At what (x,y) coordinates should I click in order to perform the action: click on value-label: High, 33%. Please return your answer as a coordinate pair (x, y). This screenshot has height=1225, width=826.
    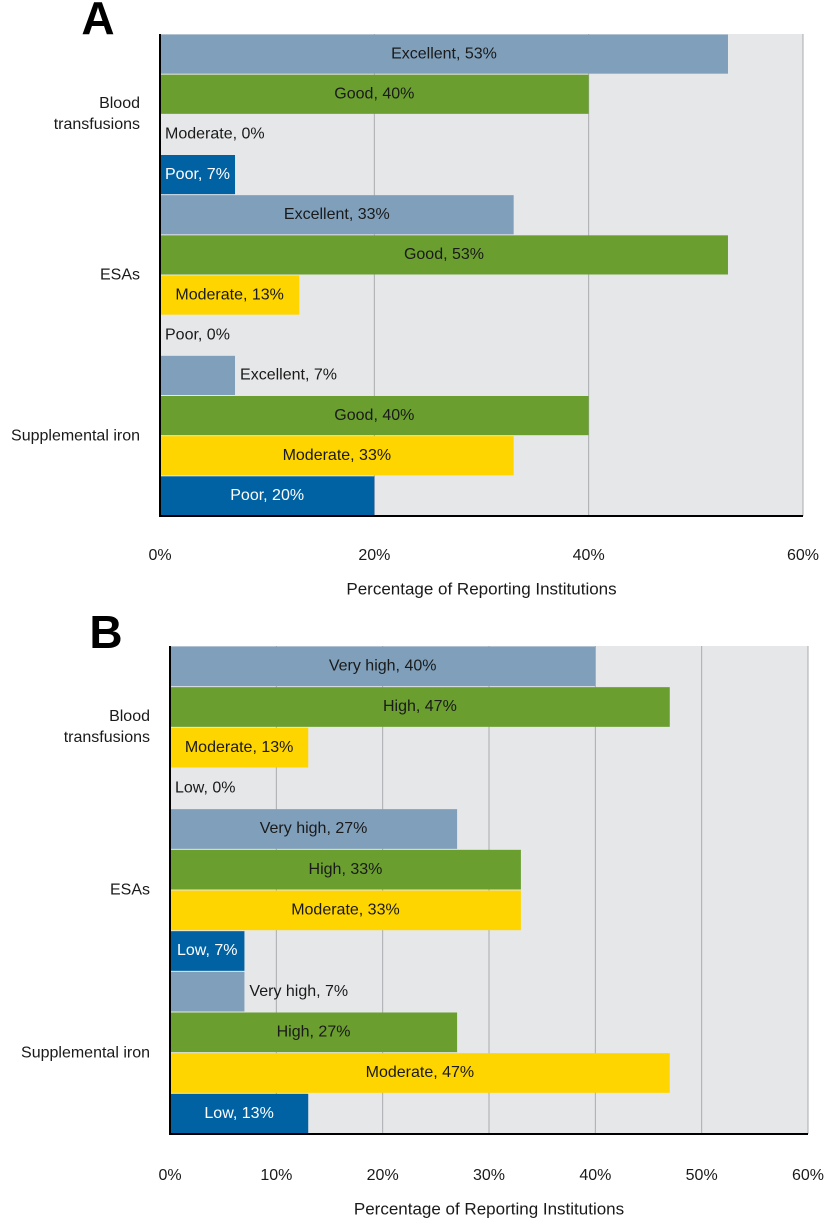
    Looking at the image, I should click on (346, 869).